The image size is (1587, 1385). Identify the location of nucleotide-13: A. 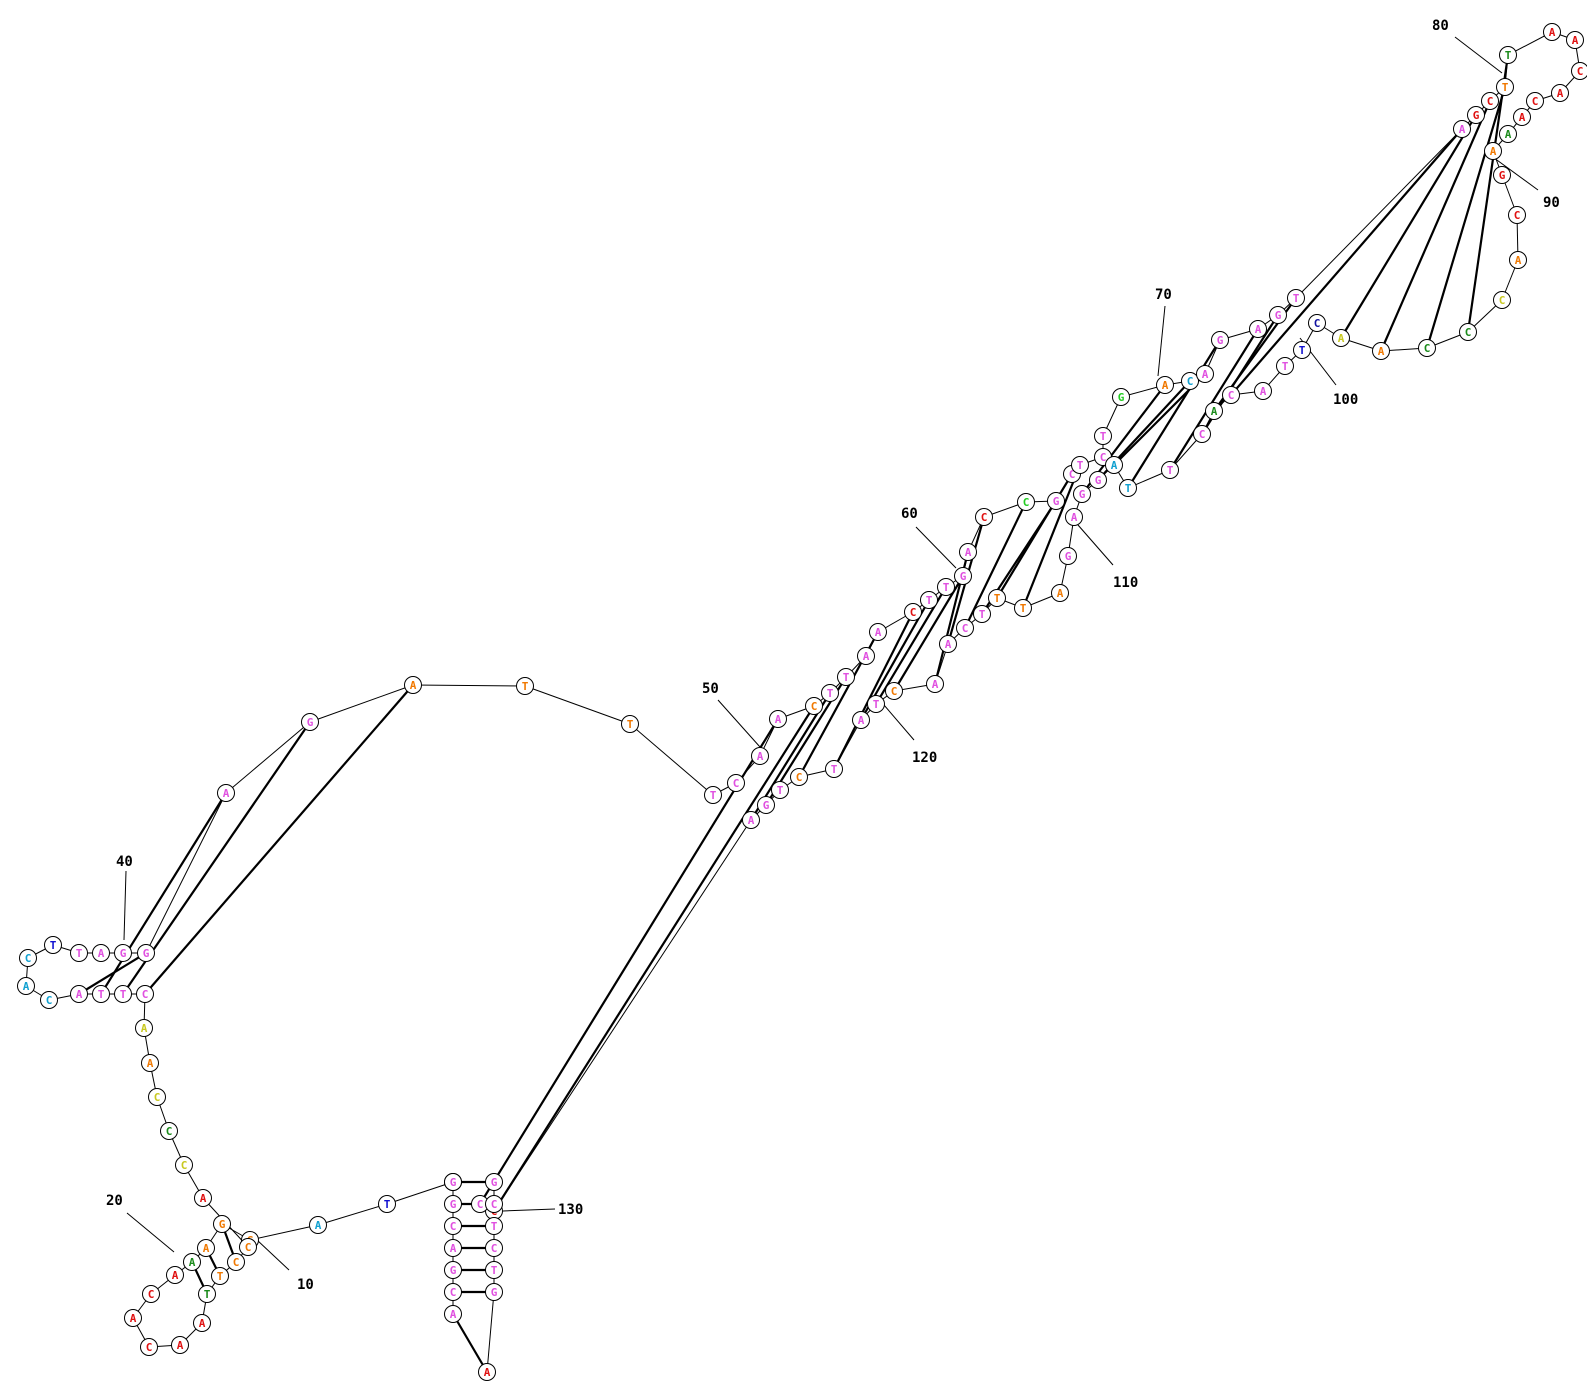
(206, 1248).